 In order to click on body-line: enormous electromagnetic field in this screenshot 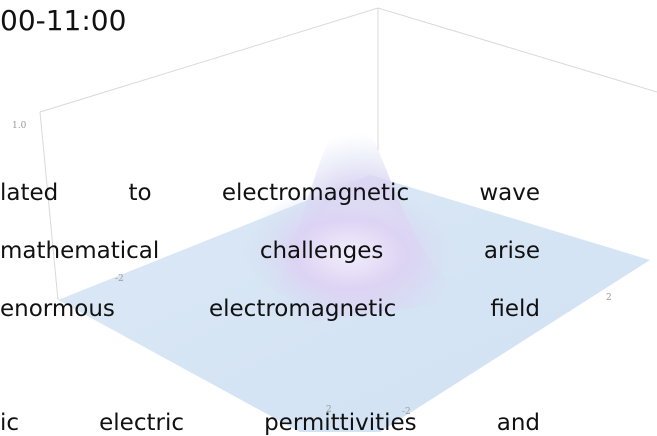, I will do `click(270, 309)`.